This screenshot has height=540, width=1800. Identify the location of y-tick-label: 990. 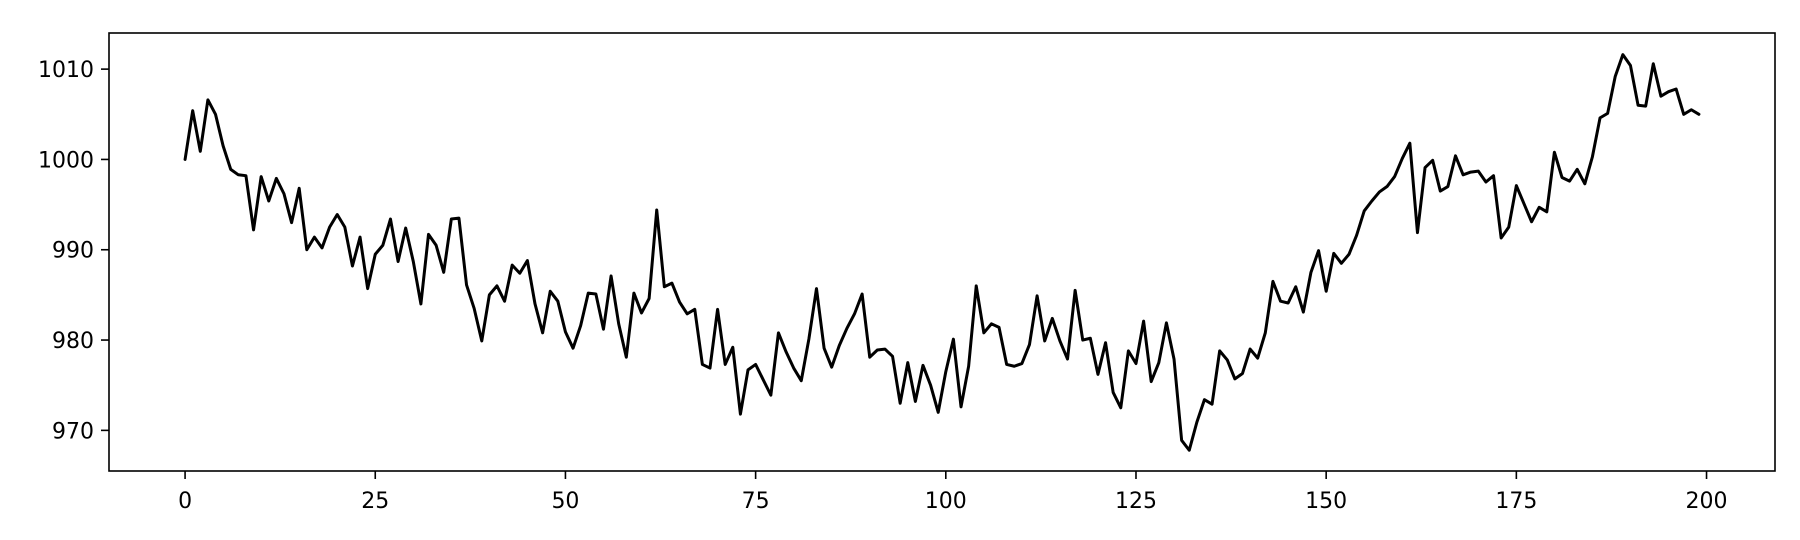
(73, 251).